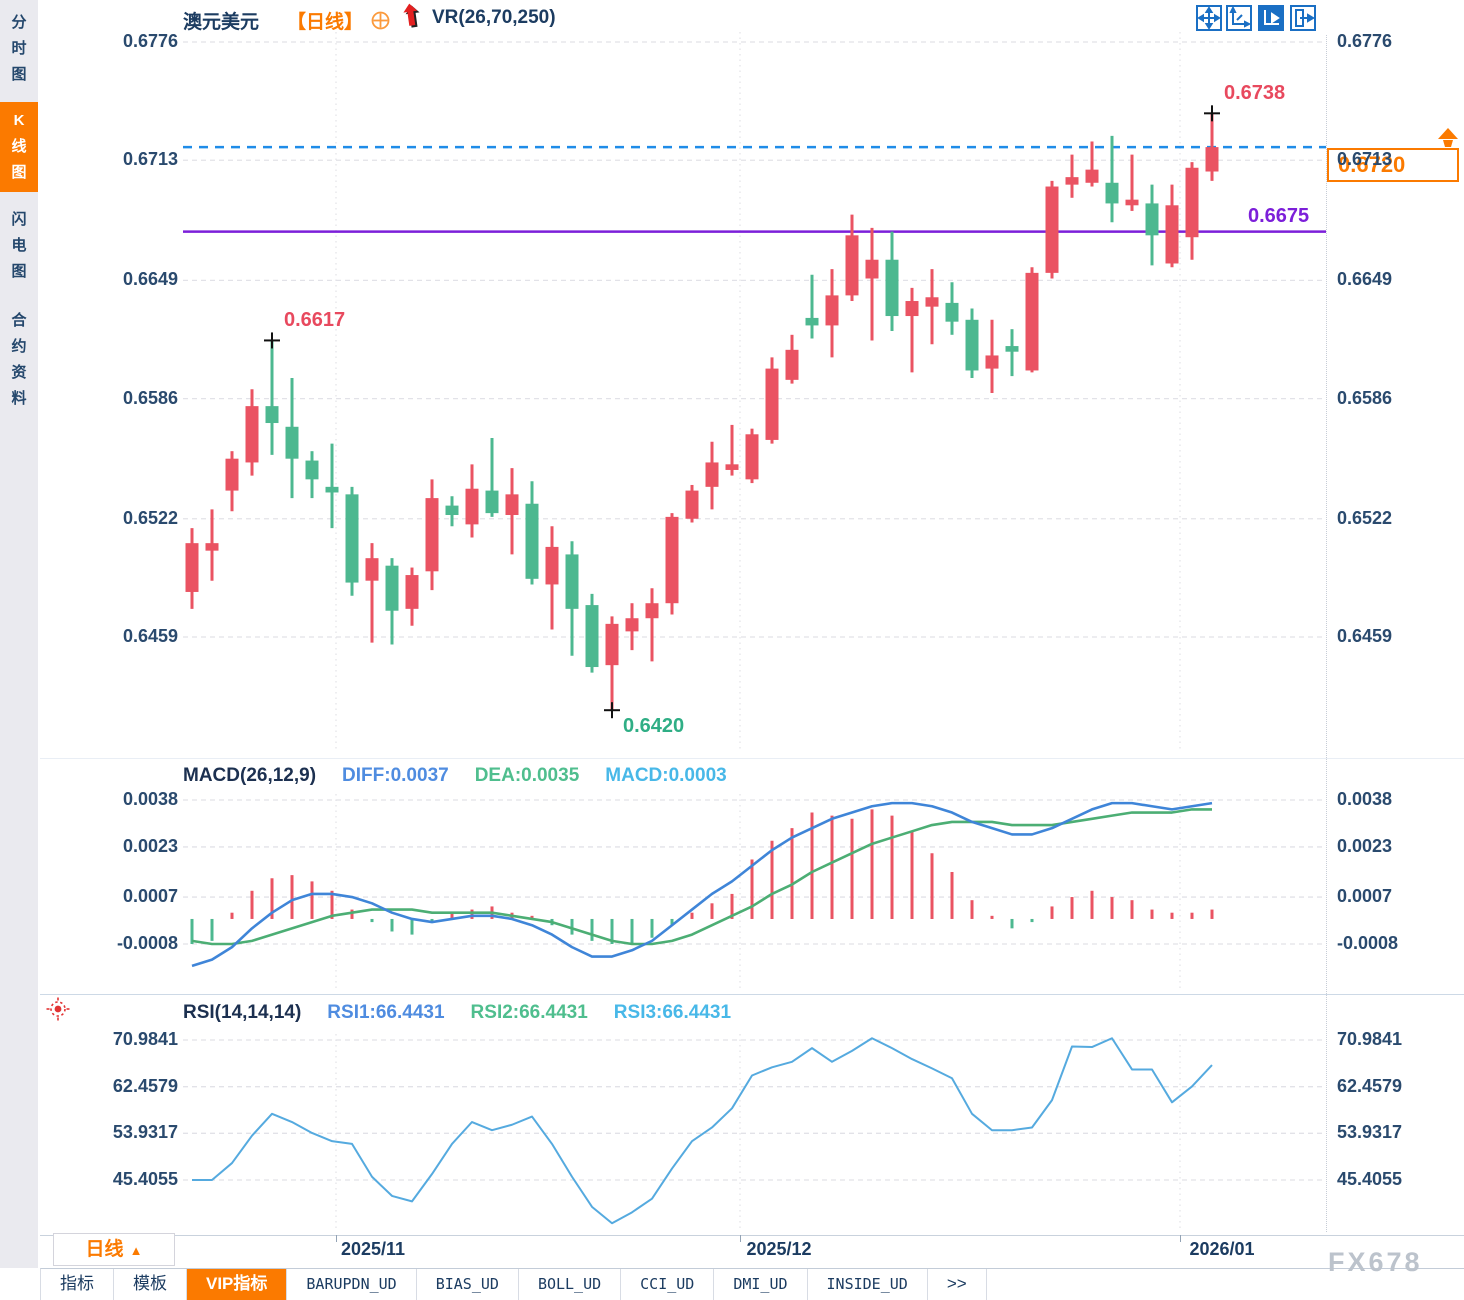  Describe the element at coordinates (527, 775) in the screenshot. I see `macd-dea-value: DEA:0.0035` at that location.